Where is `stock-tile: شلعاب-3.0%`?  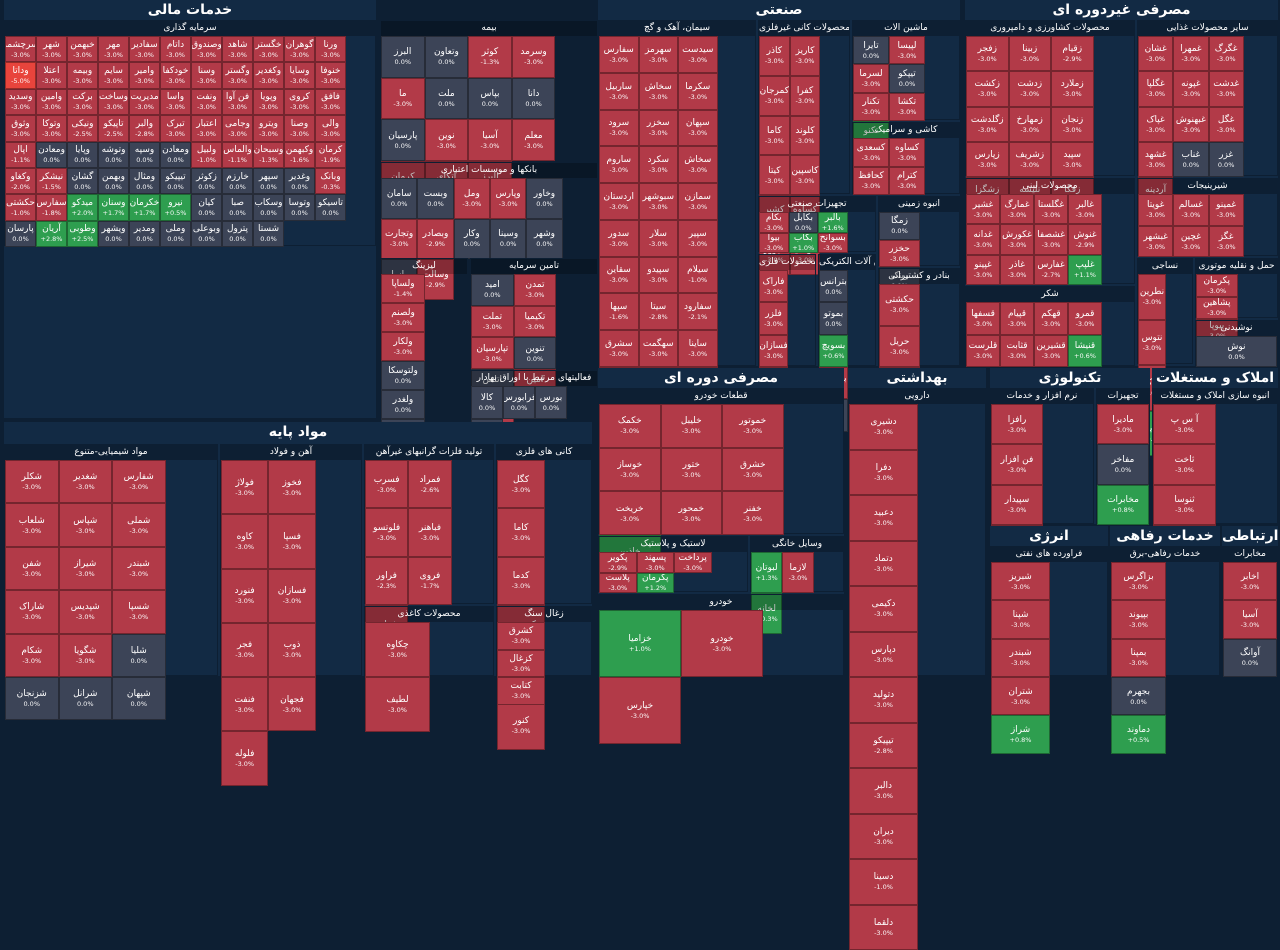 stock-tile: شلعاب-3.0% is located at coordinates (32, 524).